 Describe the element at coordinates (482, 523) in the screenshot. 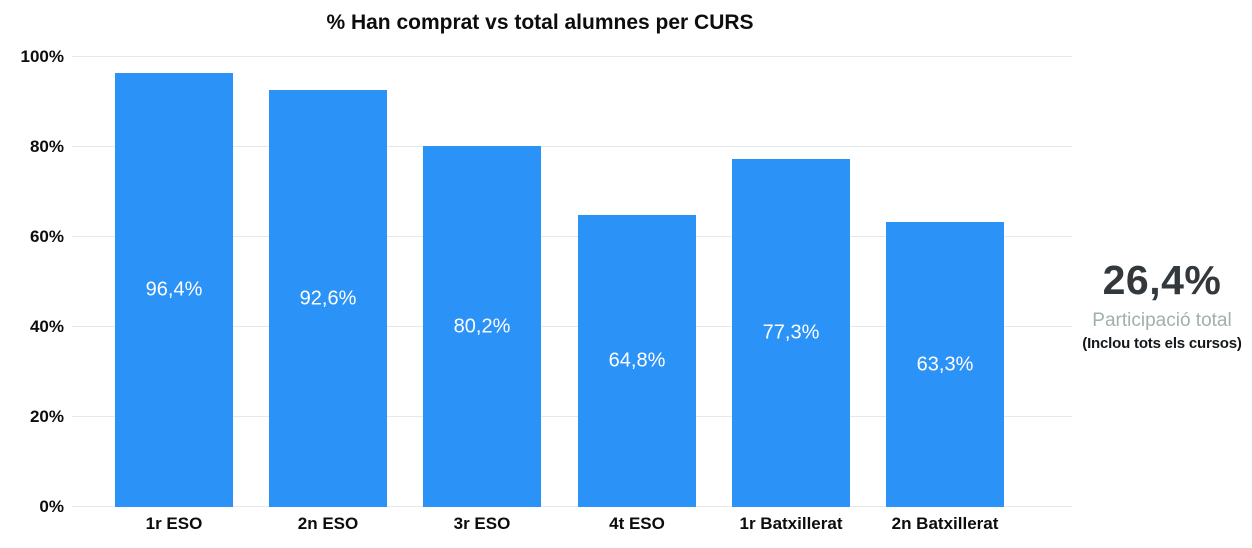

I see `x-tick-label: 3r ESO` at that location.